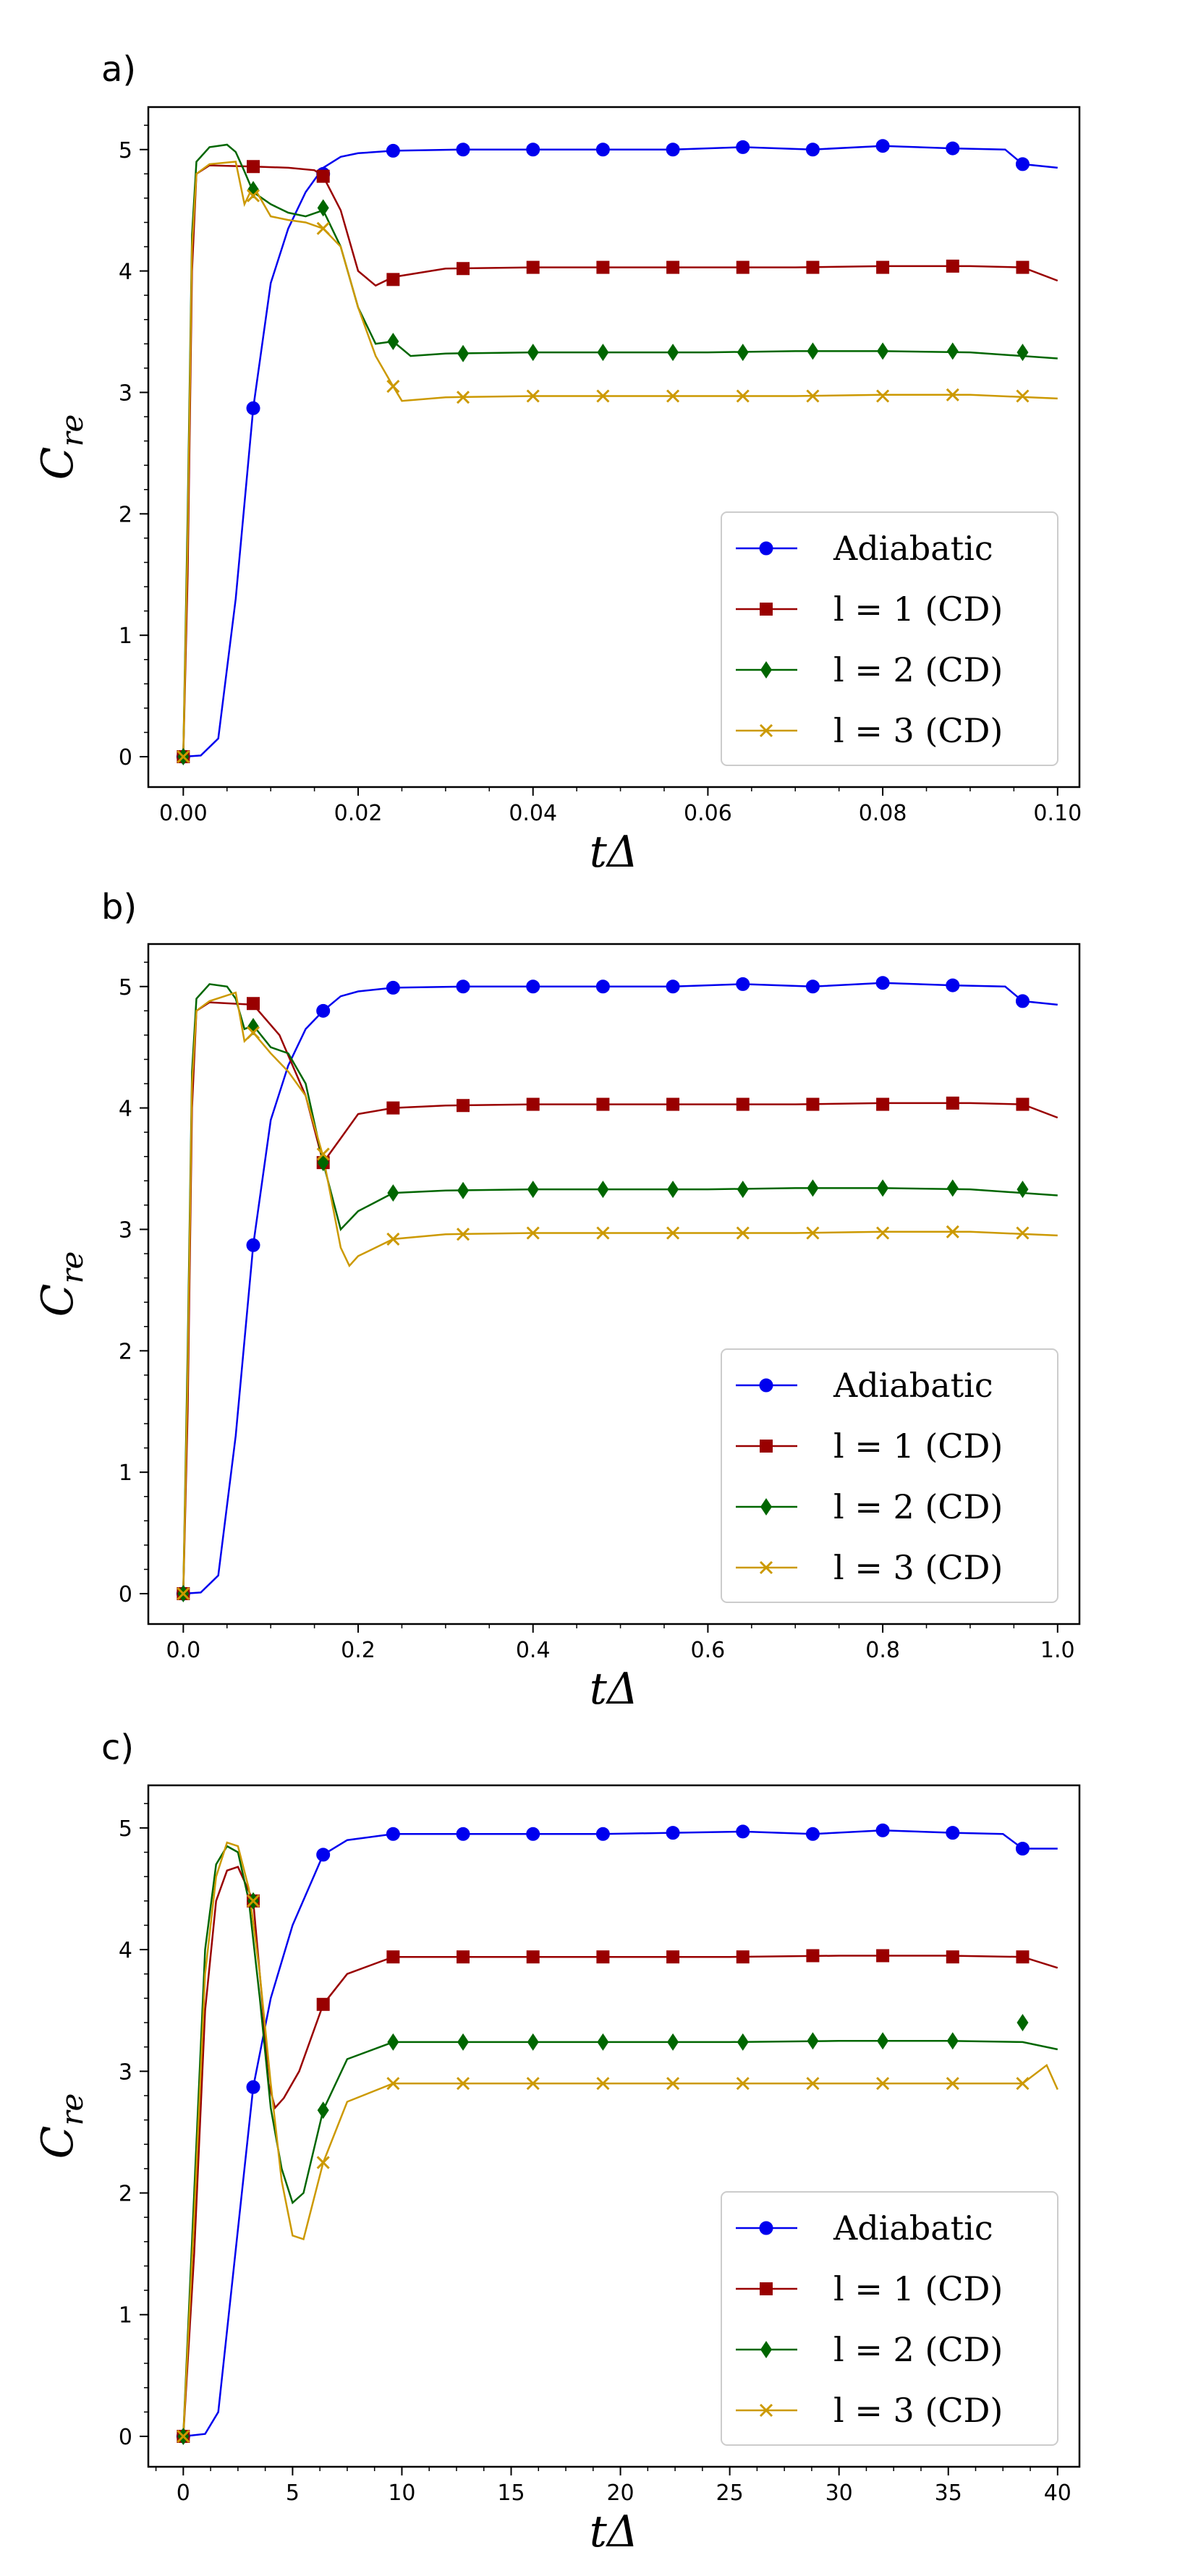  Describe the element at coordinates (918, 2288) in the screenshot. I see `legend-label: l = 1 (CD)` at that location.